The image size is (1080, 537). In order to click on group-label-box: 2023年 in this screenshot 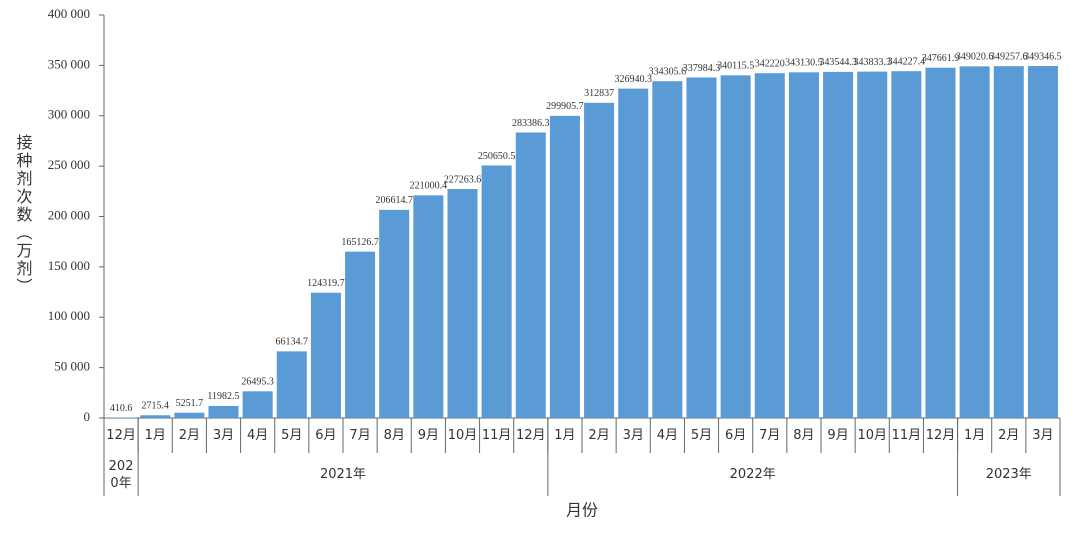, I will do `click(1008, 474)`.